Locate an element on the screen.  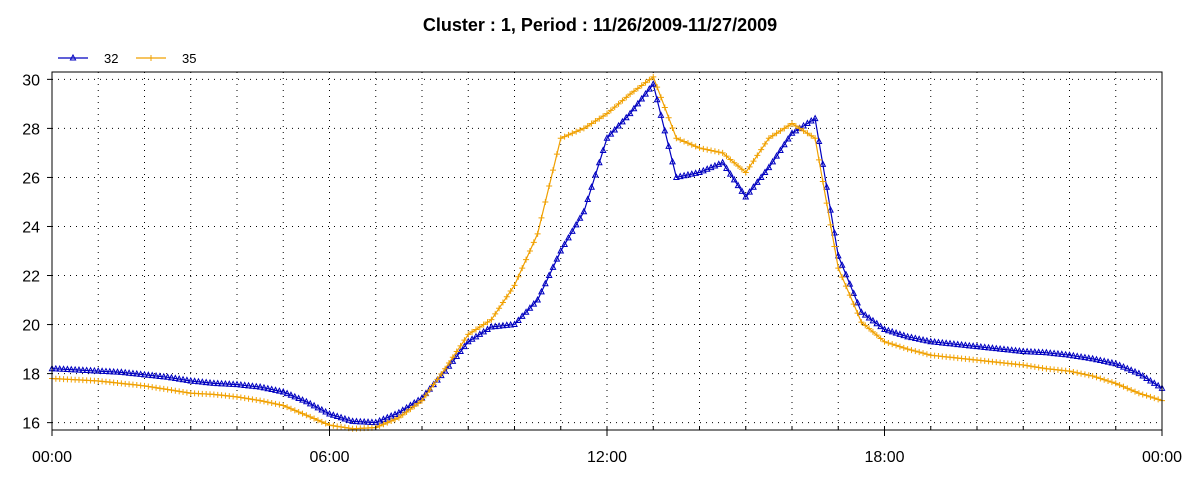
legend: 32 35 is located at coordinates (127, 58).